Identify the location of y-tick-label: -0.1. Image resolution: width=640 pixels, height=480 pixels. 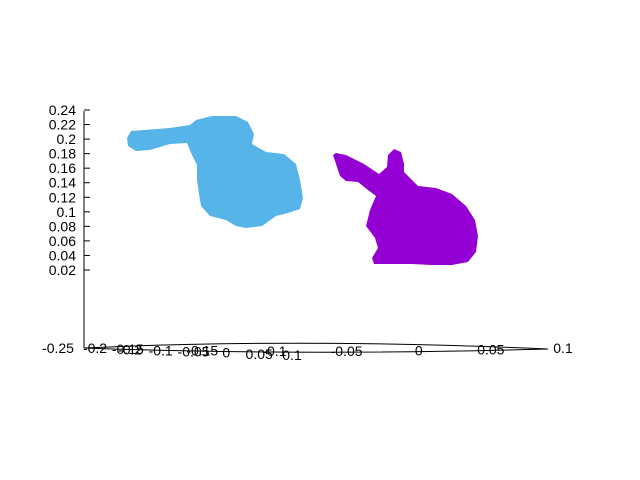
(161, 350).